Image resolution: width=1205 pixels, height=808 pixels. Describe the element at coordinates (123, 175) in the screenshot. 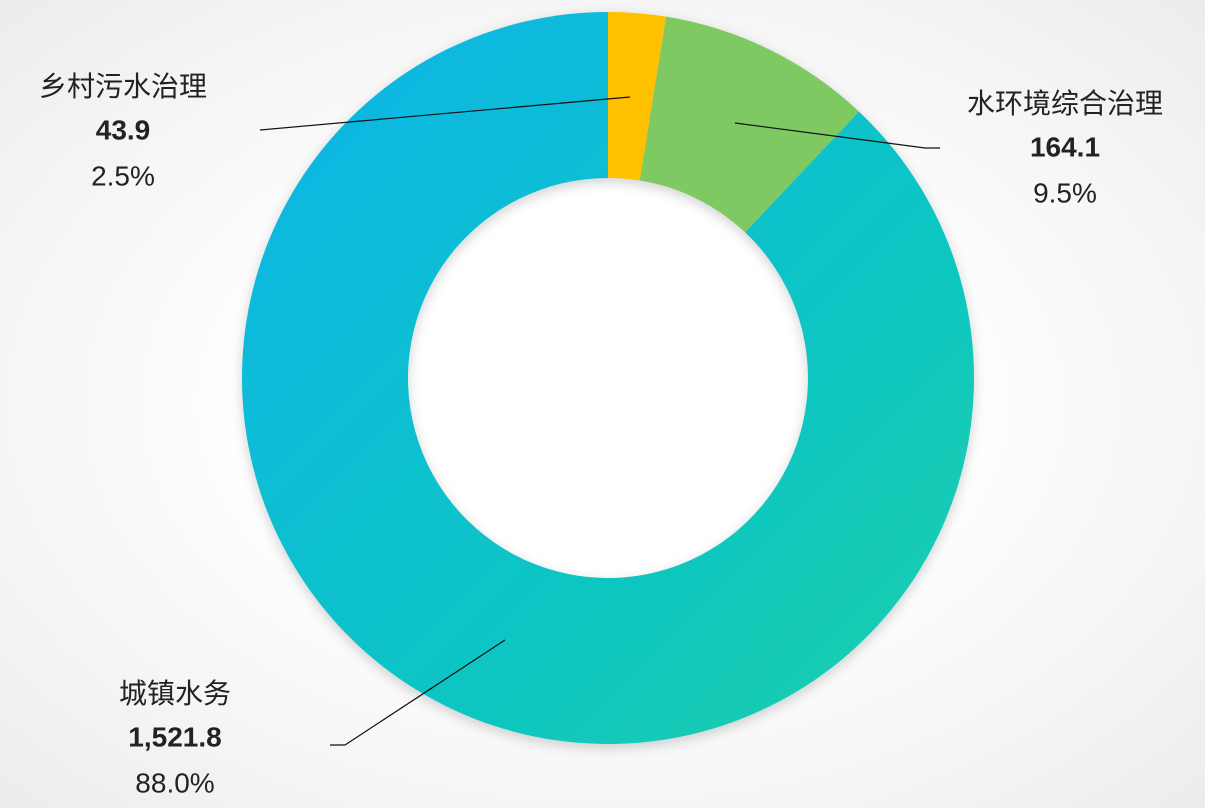

I see `percent-label: 2.5%` at that location.